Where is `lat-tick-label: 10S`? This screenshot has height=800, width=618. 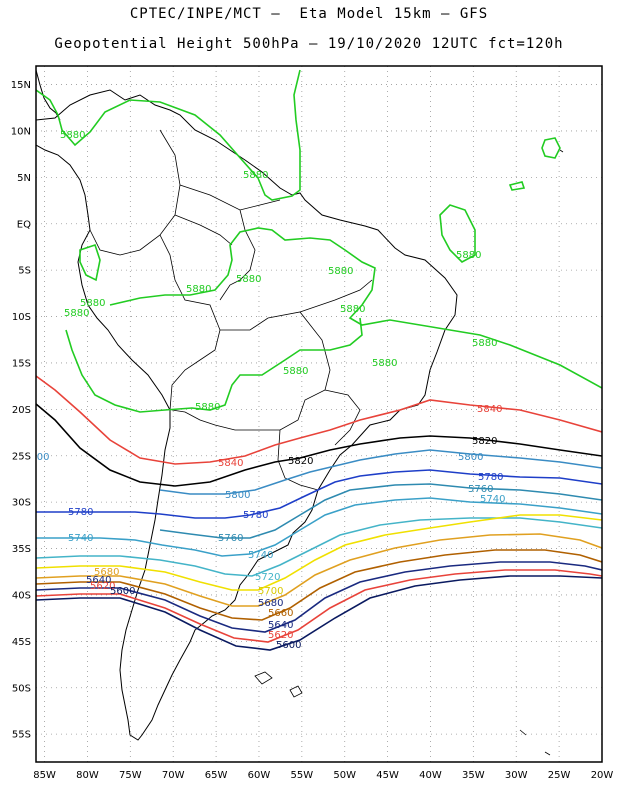 lat-tick-label: 10S is located at coordinates (21, 317).